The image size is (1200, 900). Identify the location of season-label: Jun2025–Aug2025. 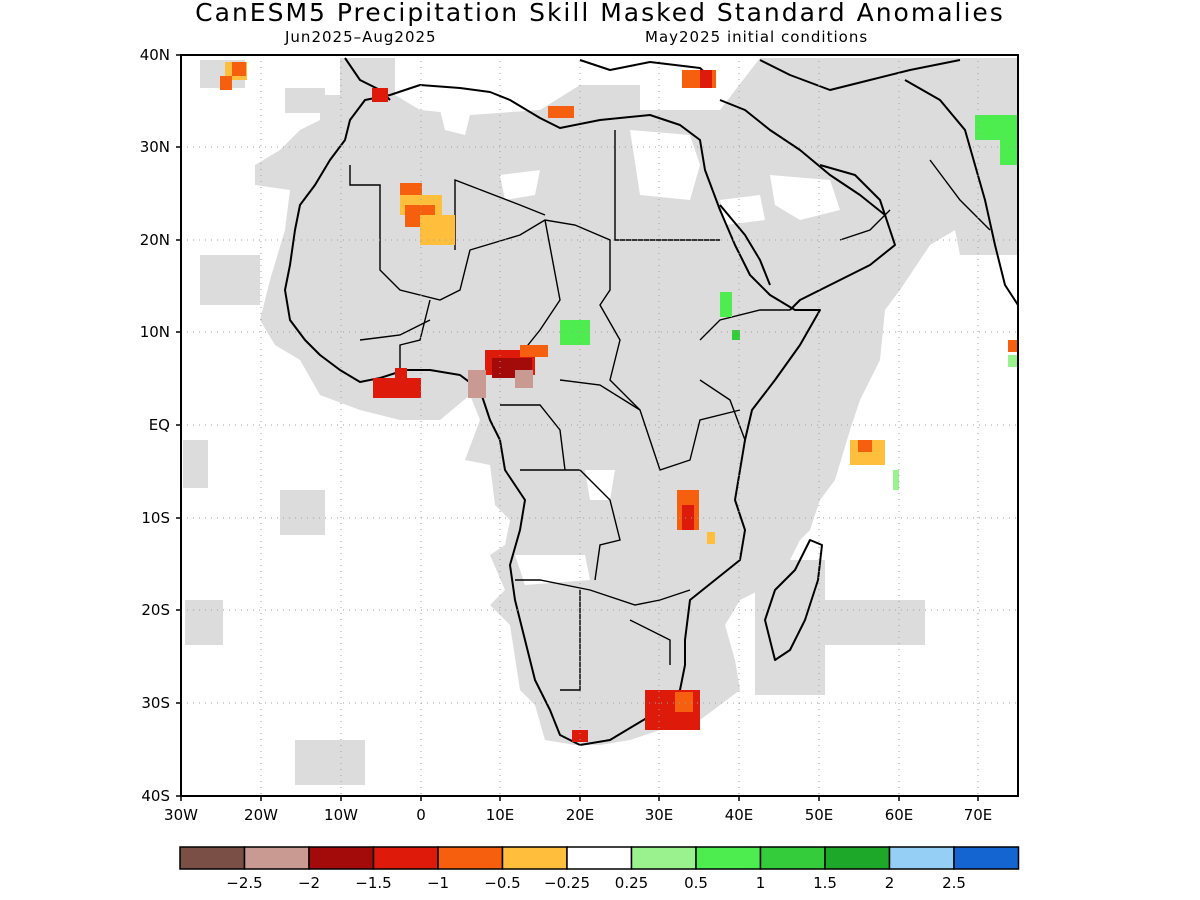
(361, 37).